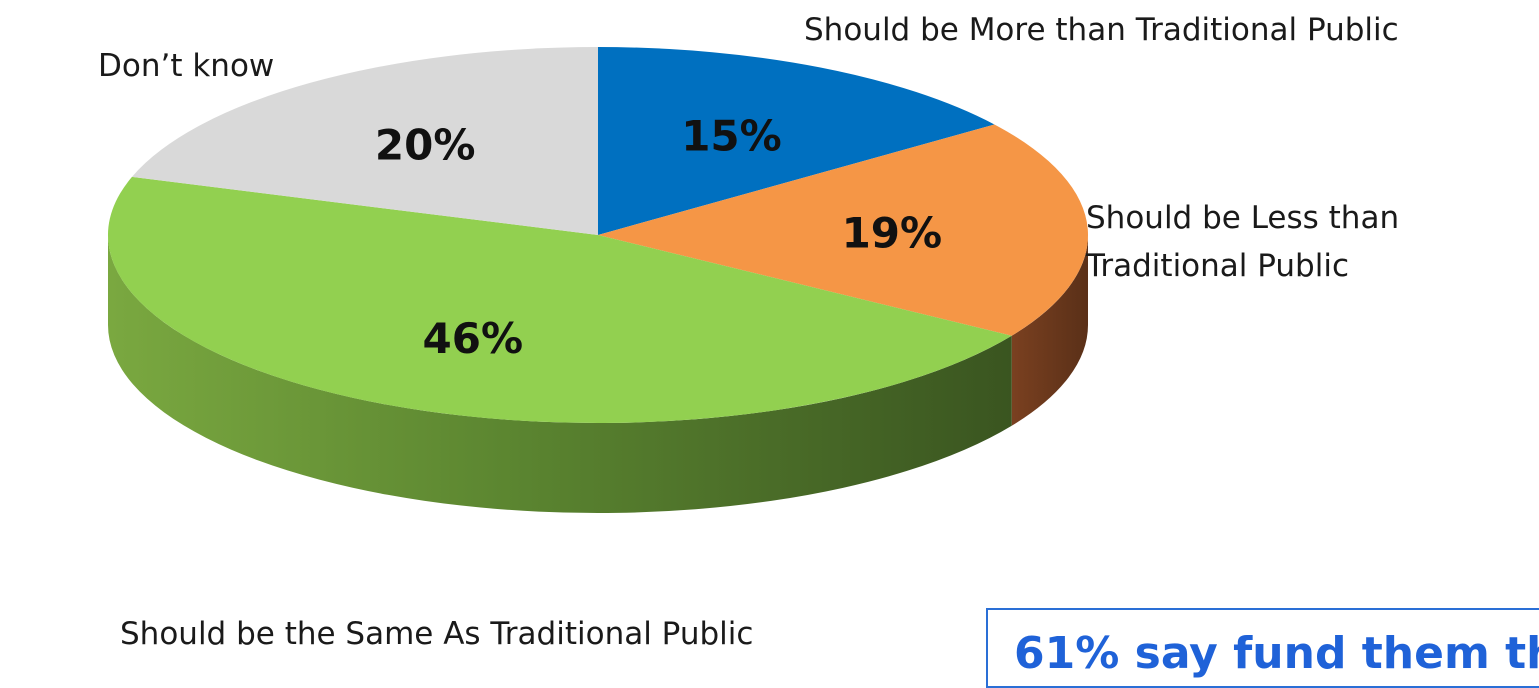 The image size is (1539, 688). What do you see at coordinates (1049, 330) in the screenshot?
I see `pie-side-should-be-less-than-traditional-public` at bounding box center [1049, 330].